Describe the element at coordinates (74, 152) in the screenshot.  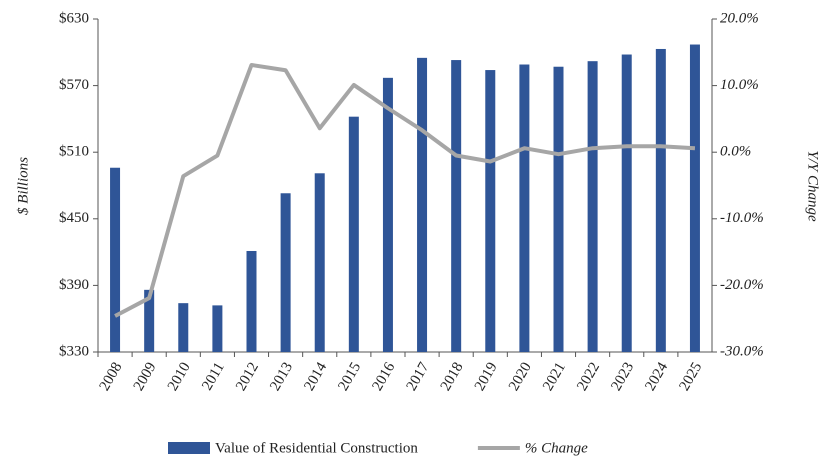
I see `y-tick-label: $510` at that location.